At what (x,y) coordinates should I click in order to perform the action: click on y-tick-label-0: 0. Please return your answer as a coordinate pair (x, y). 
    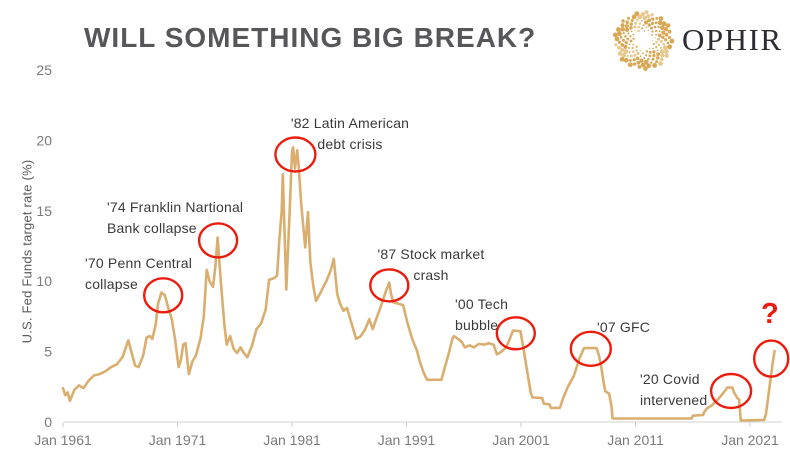
    Looking at the image, I should click on (48, 422).